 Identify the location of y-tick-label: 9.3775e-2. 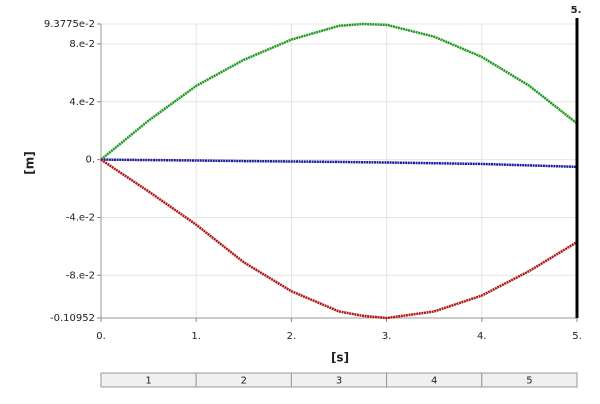
(69, 24).